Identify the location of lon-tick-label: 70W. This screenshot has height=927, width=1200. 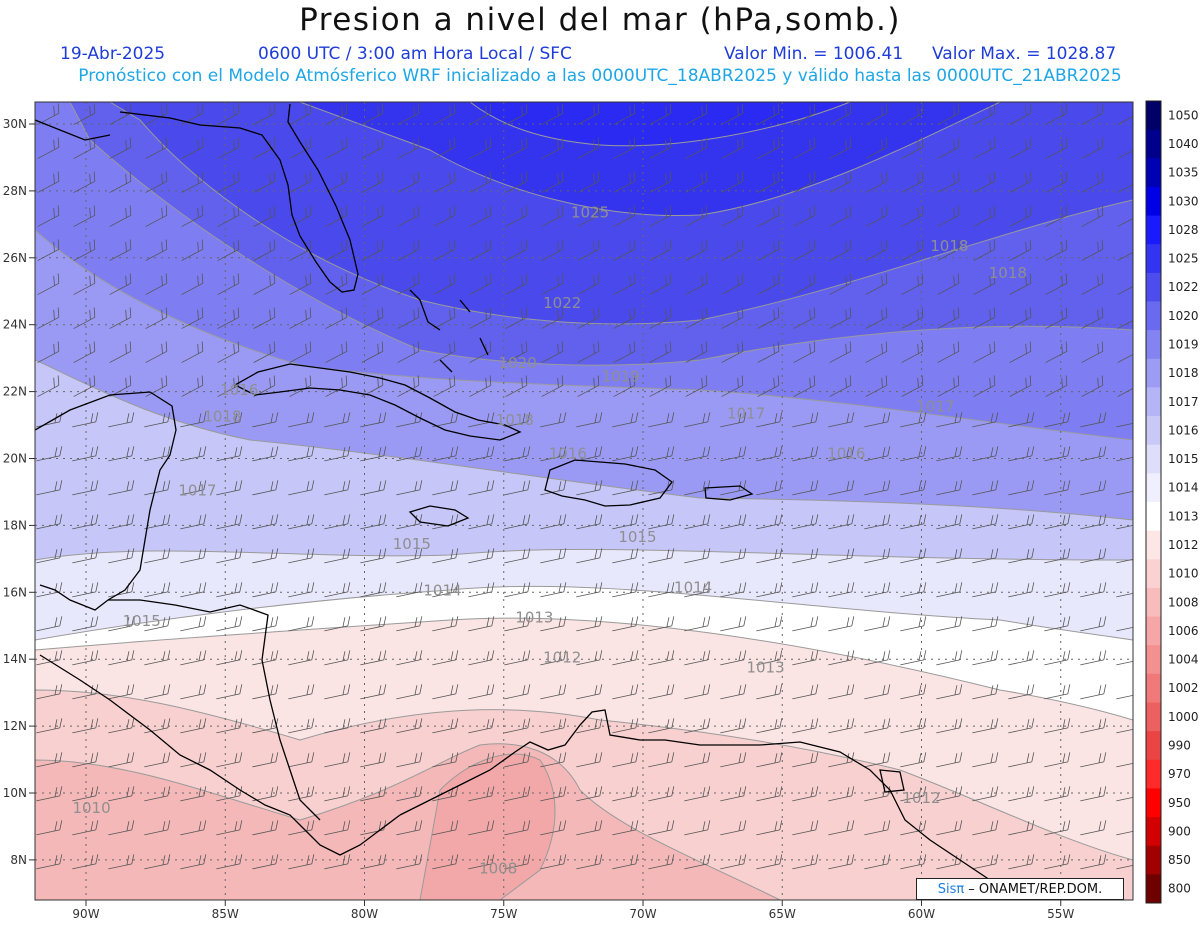
(642, 914).